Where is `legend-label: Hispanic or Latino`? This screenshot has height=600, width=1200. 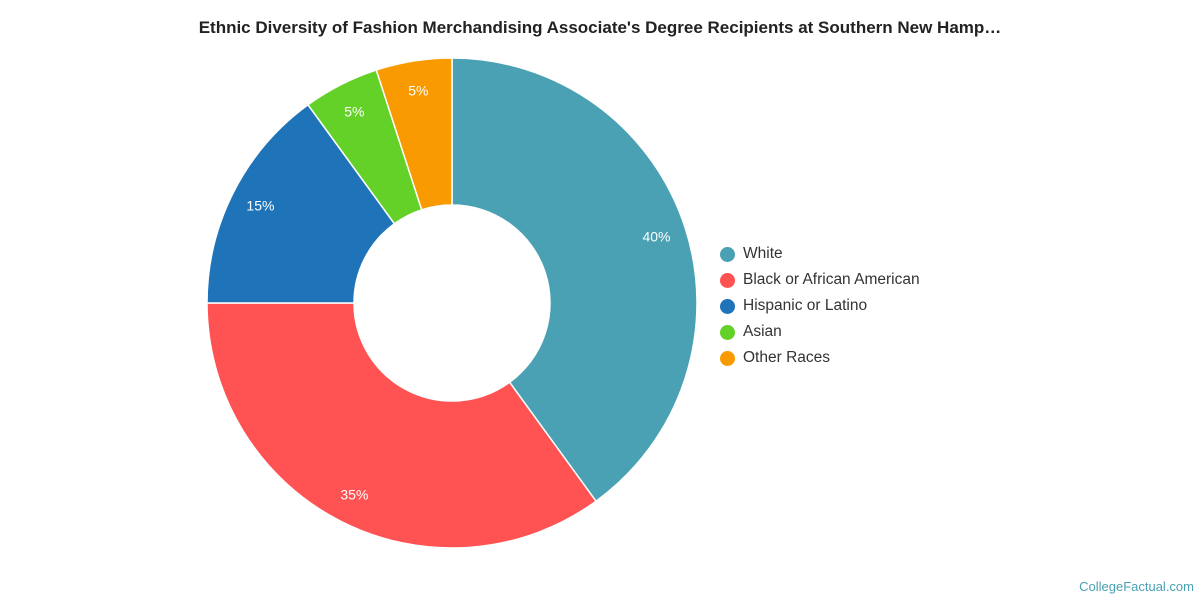
legend-label: Hispanic or Latino is located at coordinates (805, 305).